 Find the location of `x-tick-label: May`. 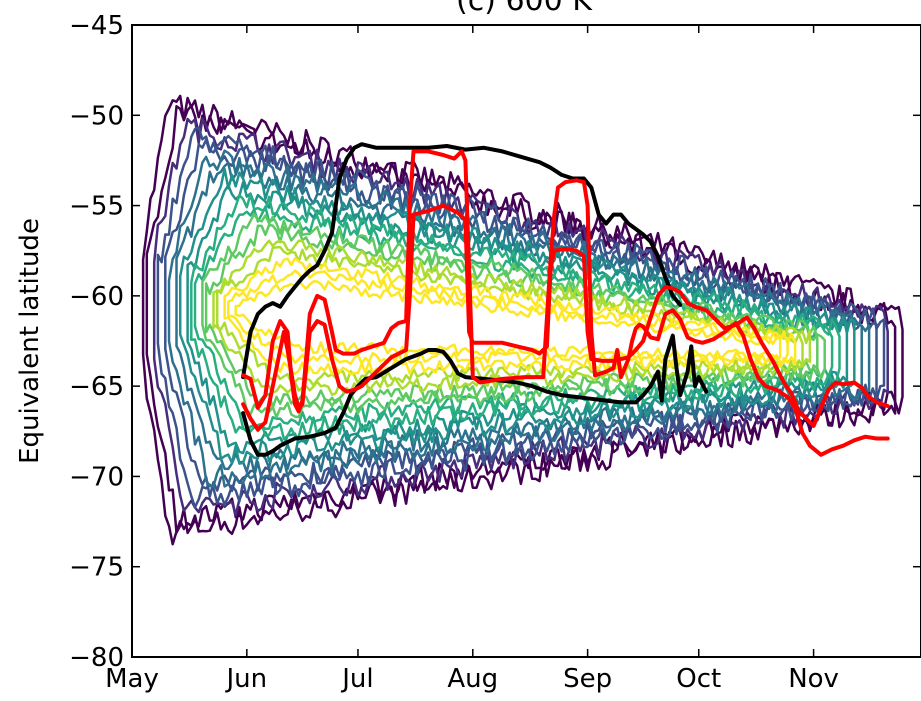

x-tick-label: May is located at coordinates (132, 679).